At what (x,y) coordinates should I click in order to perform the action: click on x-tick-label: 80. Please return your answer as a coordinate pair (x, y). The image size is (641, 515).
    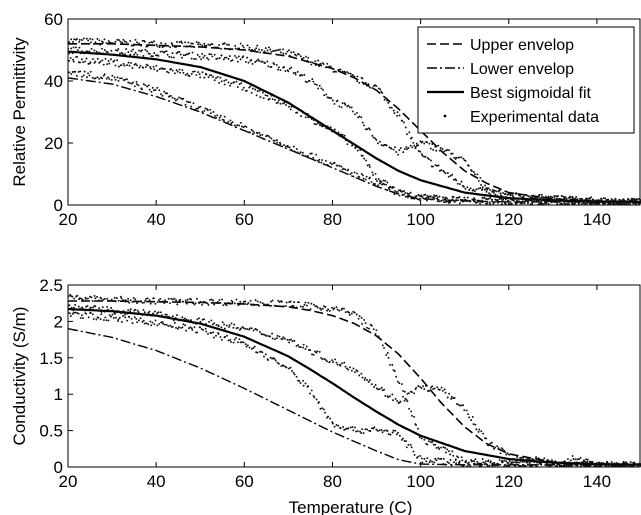
    Looking at the image, I should click on (332, 219).